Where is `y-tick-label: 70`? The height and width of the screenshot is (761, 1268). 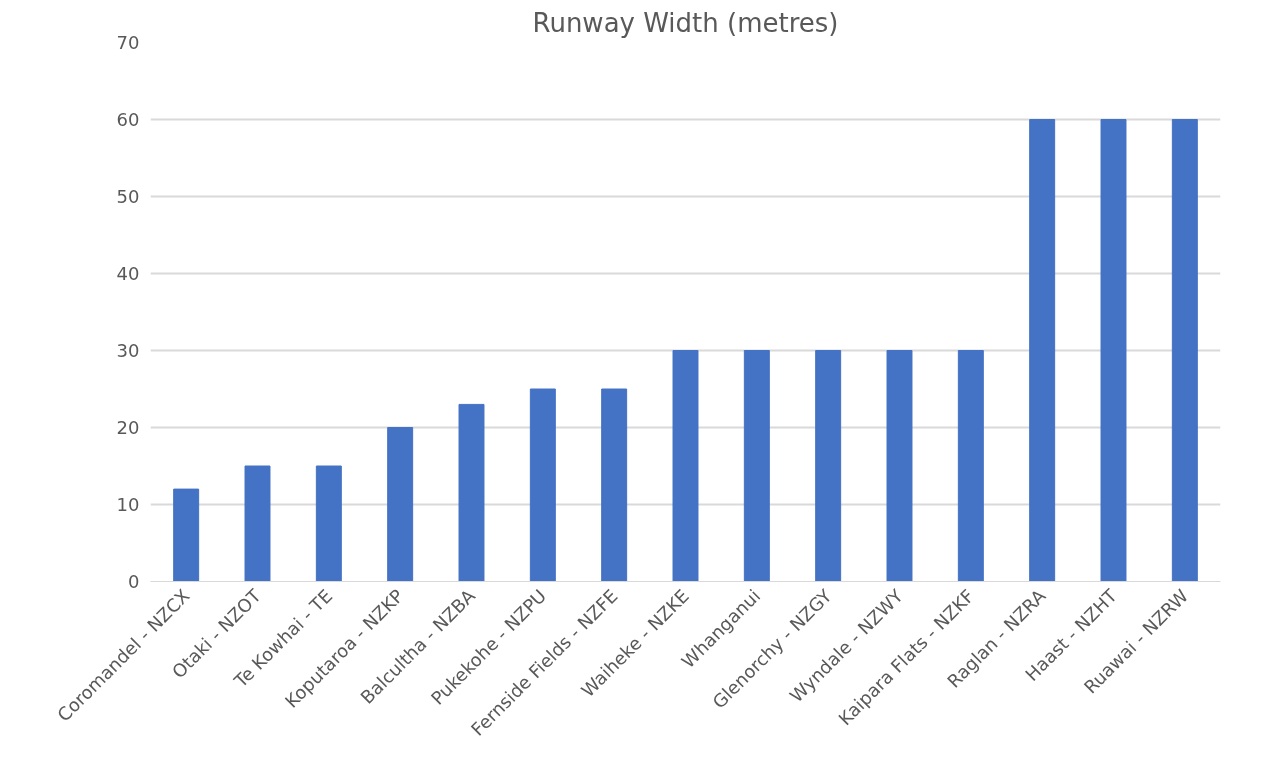 y-tick-label: 70 is located at coordinates (128, 42).